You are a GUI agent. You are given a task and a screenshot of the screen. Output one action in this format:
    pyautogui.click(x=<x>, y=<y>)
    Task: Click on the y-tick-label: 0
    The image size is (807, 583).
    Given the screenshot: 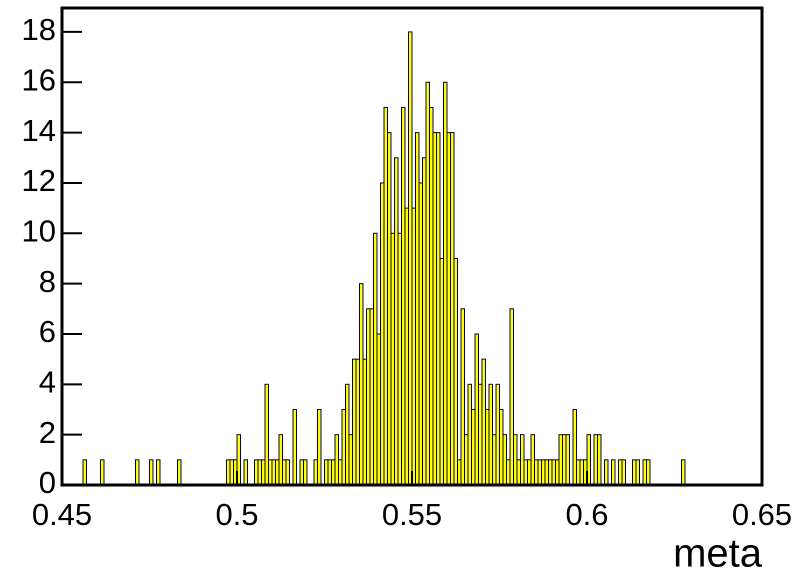 What is the action you would take?
    pyautogui.click(x=47, y=482)
    